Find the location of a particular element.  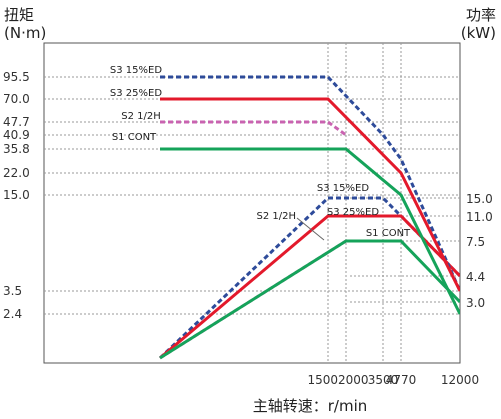

left-axis-unit: (N·m) is located at coordinates (25, 33).